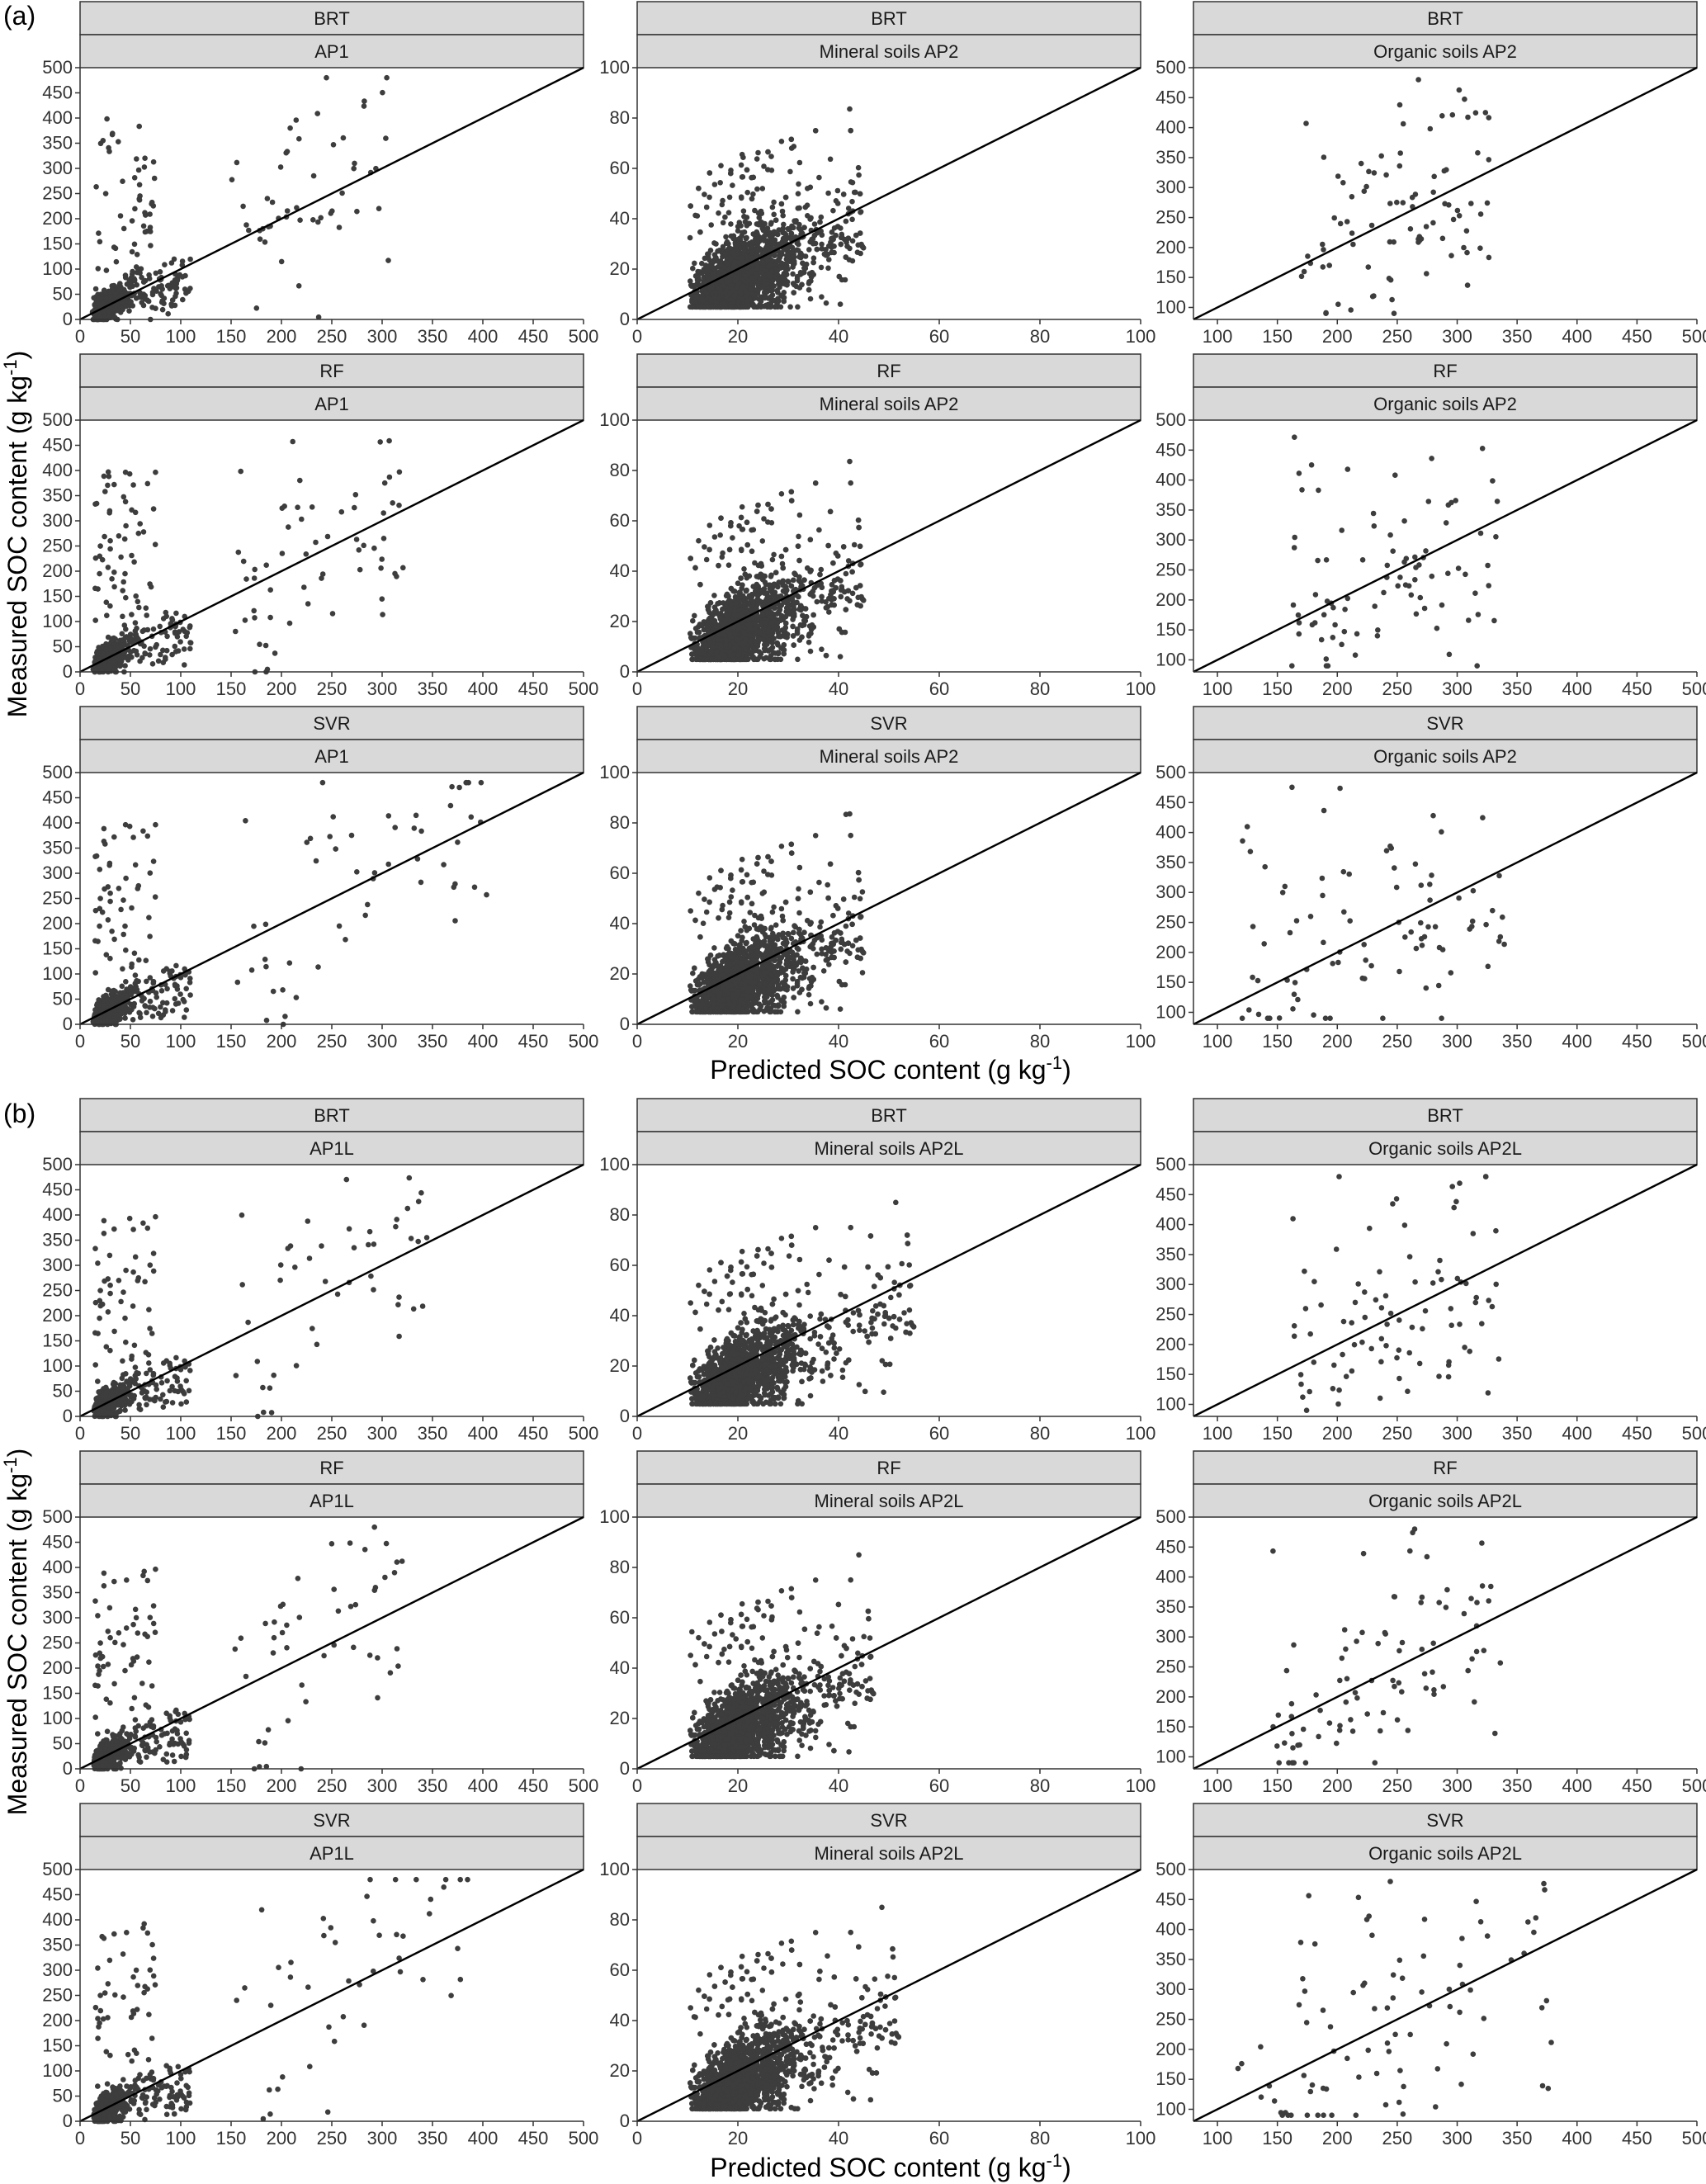 The image size is (1706, 2184). Describe the element at coordinates (939, 336) in the screenshot. I see `x-tick-label: 60` at that location.